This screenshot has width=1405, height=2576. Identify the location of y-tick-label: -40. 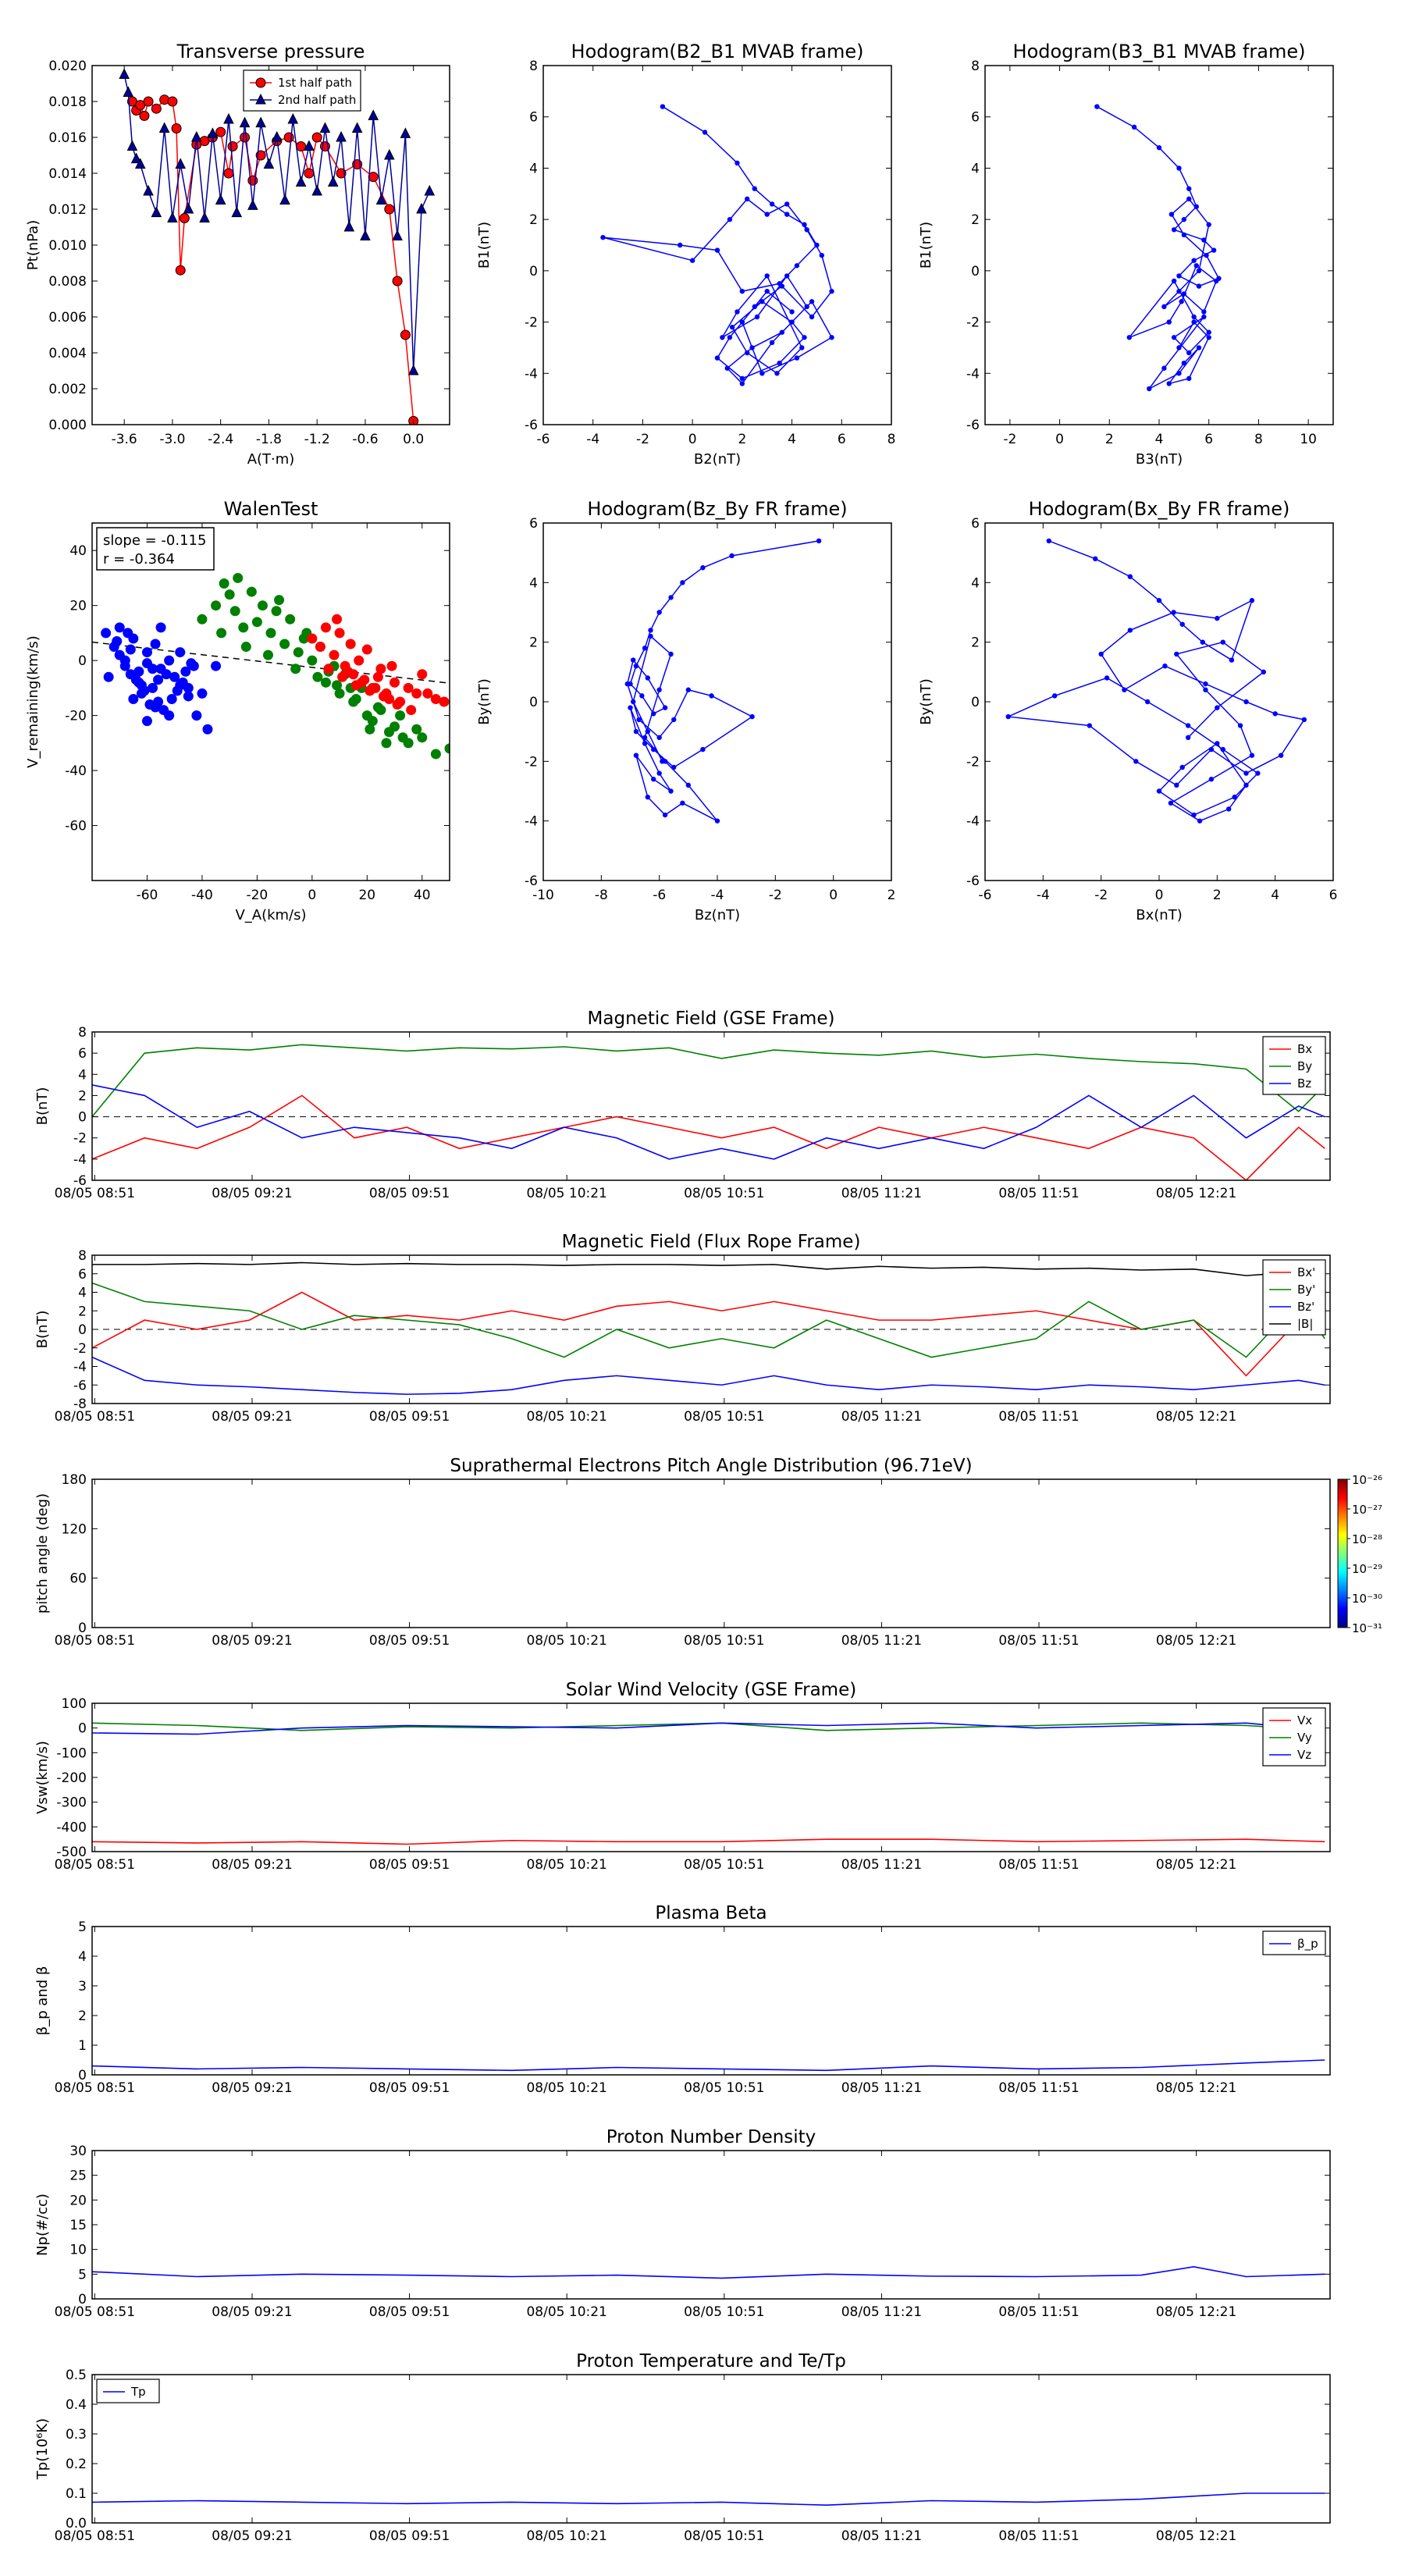
(76, 771).